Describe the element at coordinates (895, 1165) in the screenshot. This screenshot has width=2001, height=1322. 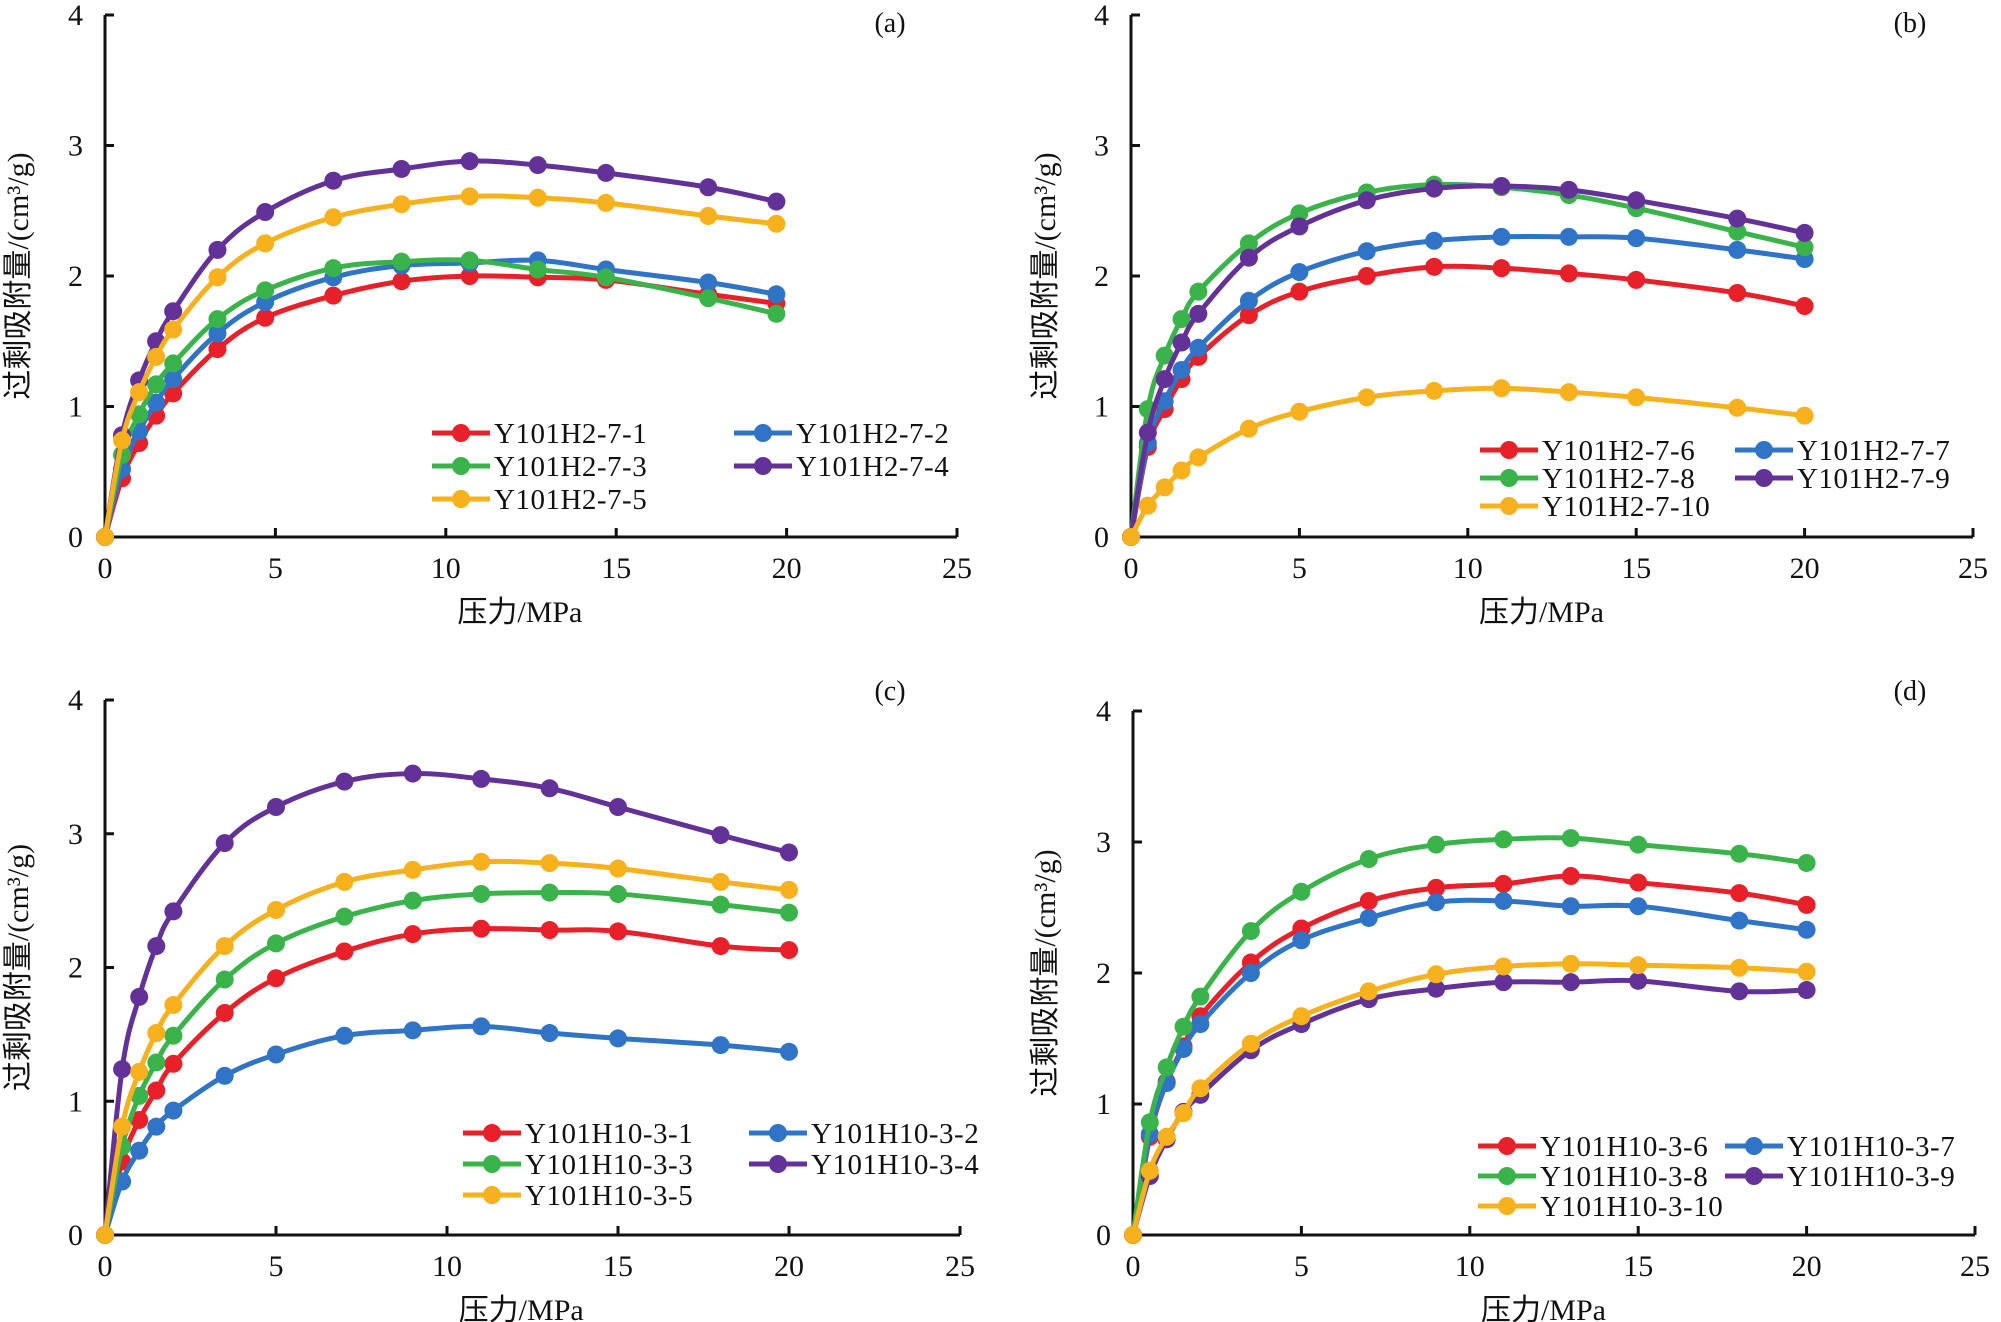
I see `legend-label: Y101H10-3-4` at that location.